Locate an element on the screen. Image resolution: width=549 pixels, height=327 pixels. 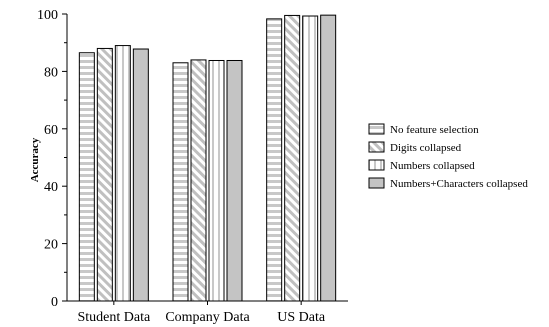
y-tick-label-4: 80 is located at coordinates (51, 72).